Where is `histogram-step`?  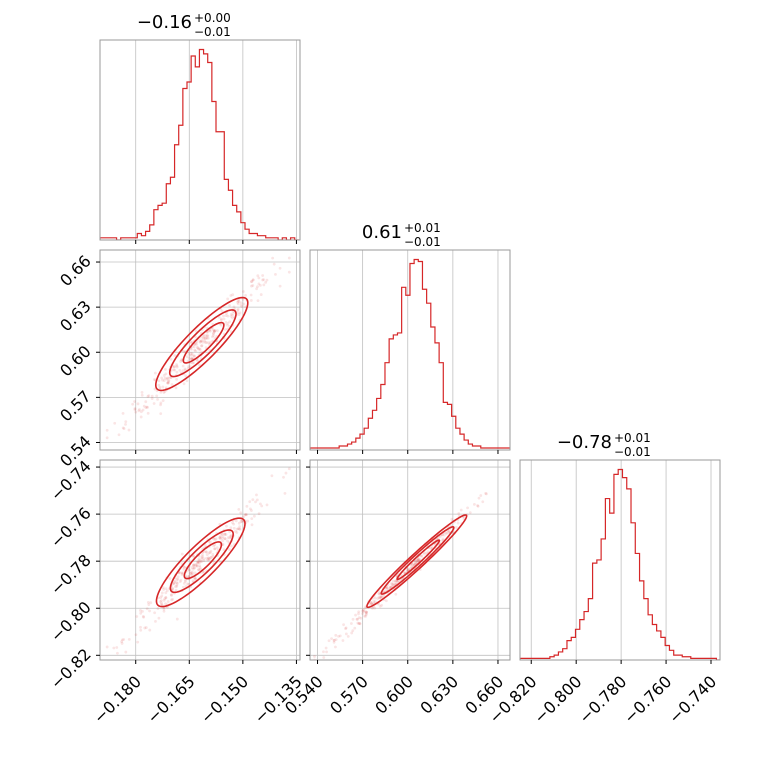 histogram-step is located at coordinates (620, 564).